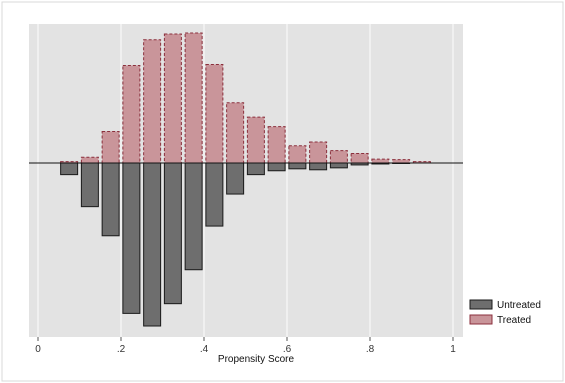  Describe the element at coordinates (519, 305) in the screenshot. I see `untreated-legend-label: Untreated` at that location.